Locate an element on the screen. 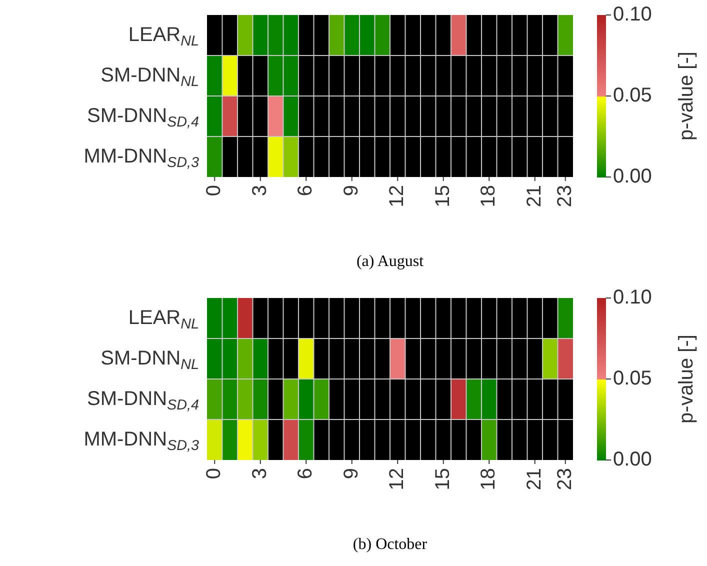 This screenshot has width=707, height=566. text: (a) August is located at coordinates (390, 261).